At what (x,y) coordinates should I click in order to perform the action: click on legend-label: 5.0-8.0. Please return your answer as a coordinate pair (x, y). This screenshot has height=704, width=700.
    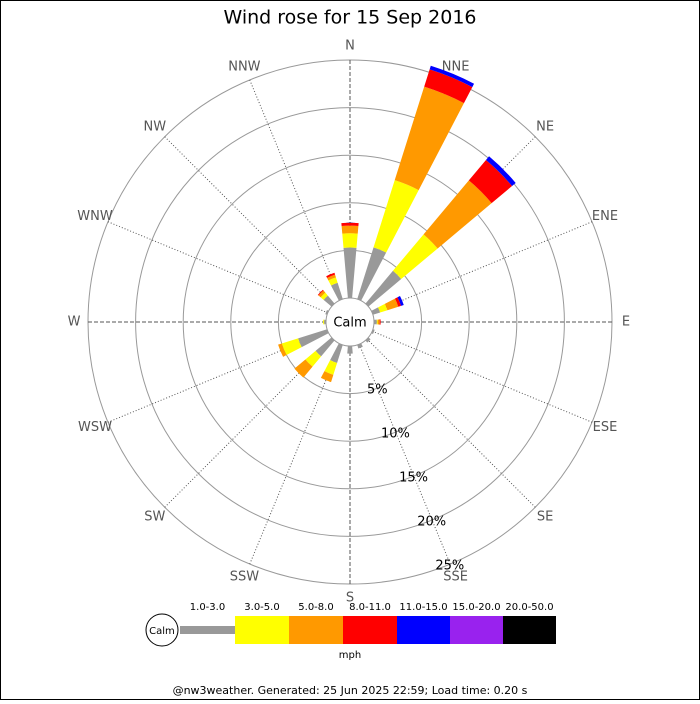
    Looking at the image, I should click on (315, 607).